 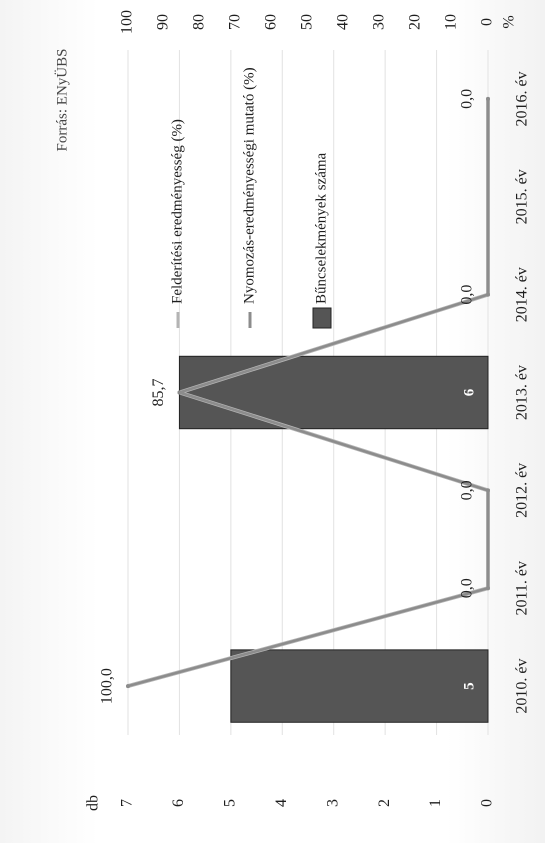 I want to click on right-axis-tick: 80, so click(x=199, y=22).